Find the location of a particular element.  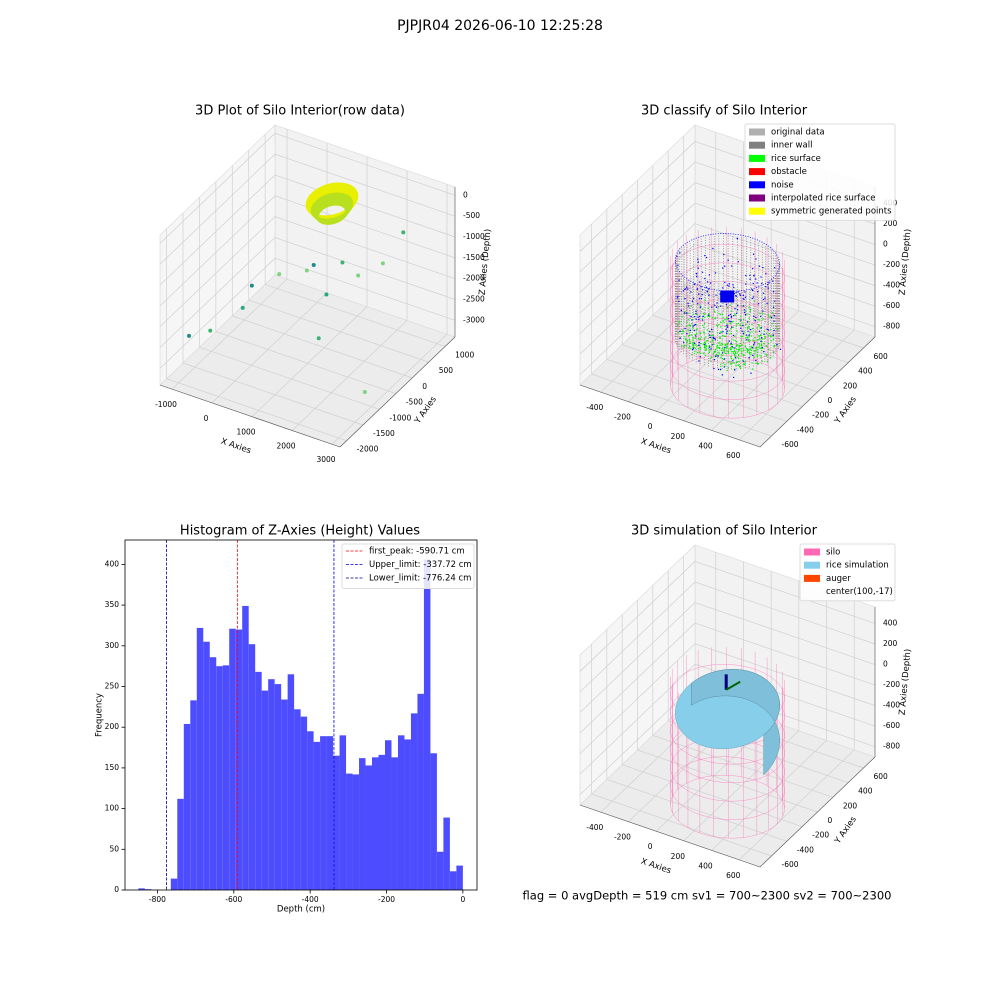

legend-label: inner wall is located at coordinates (791, 146).